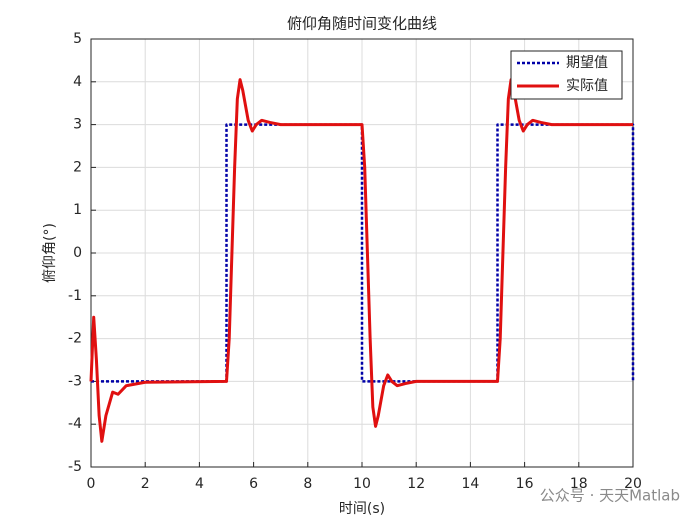  I want to click on watermark: 公众号 · 天天Matlab, so click(610, 496).